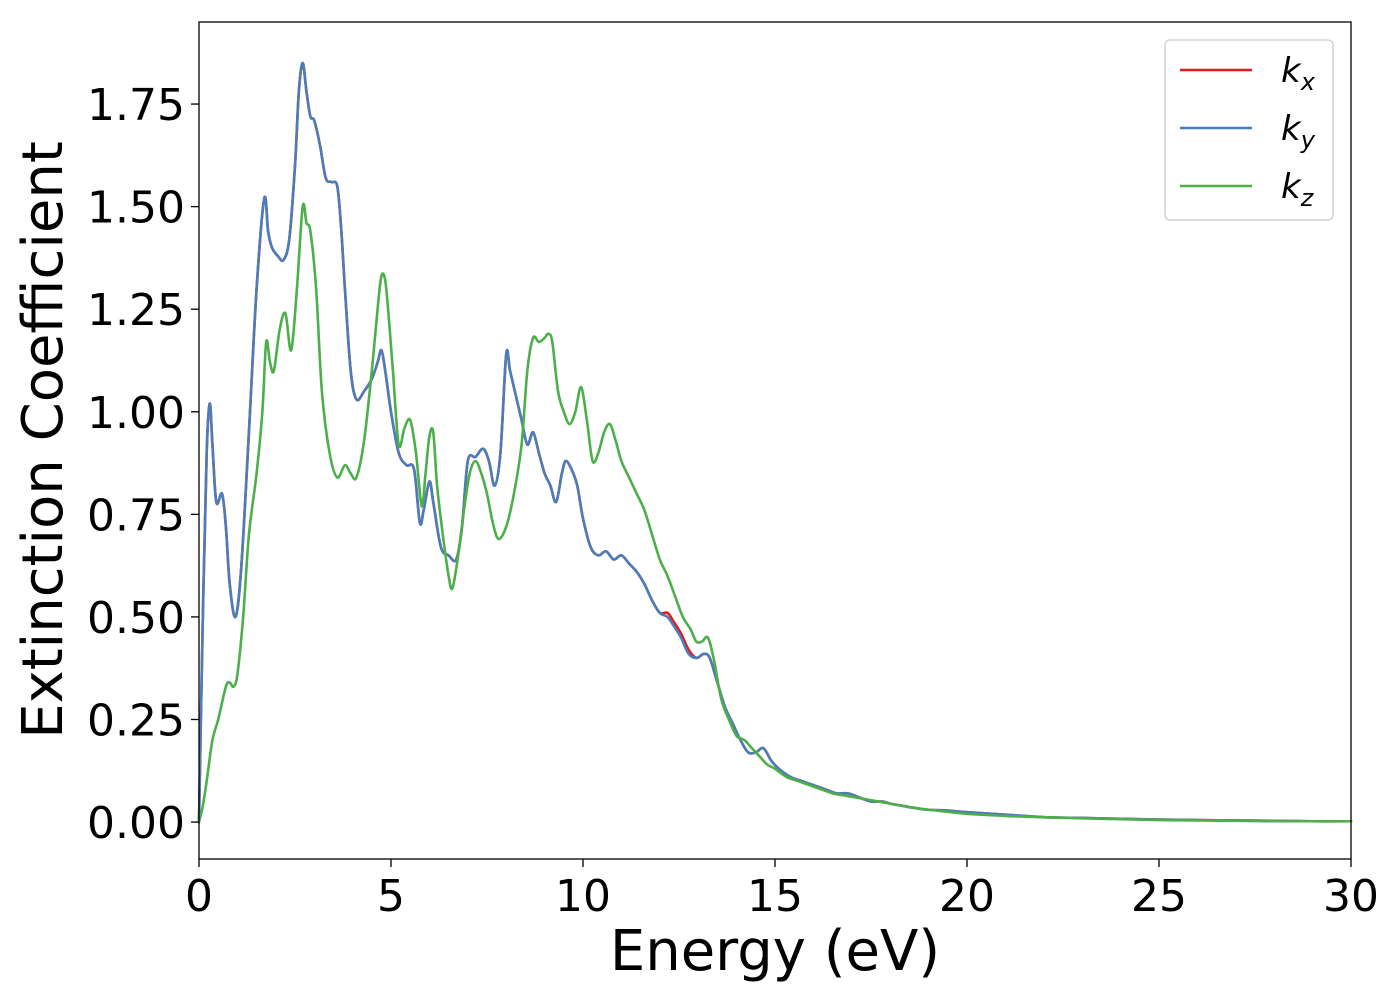 The height and width of the screenshot is (1005, 1400). Describe the element at coordinates (136, 823) in the screenshot. I see `y-tick-label: 0.00` at that location.